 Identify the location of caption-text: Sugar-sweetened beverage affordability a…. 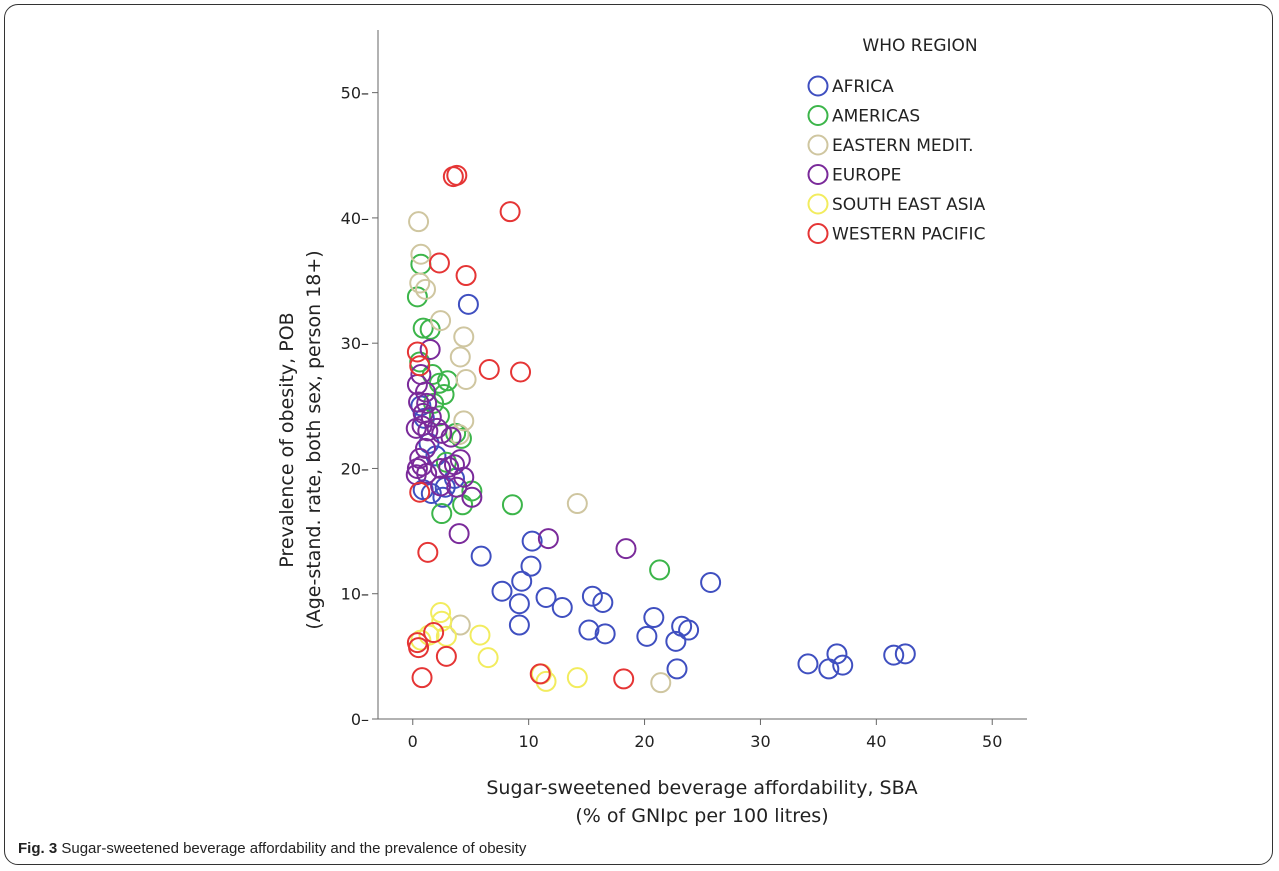
(294, 848).